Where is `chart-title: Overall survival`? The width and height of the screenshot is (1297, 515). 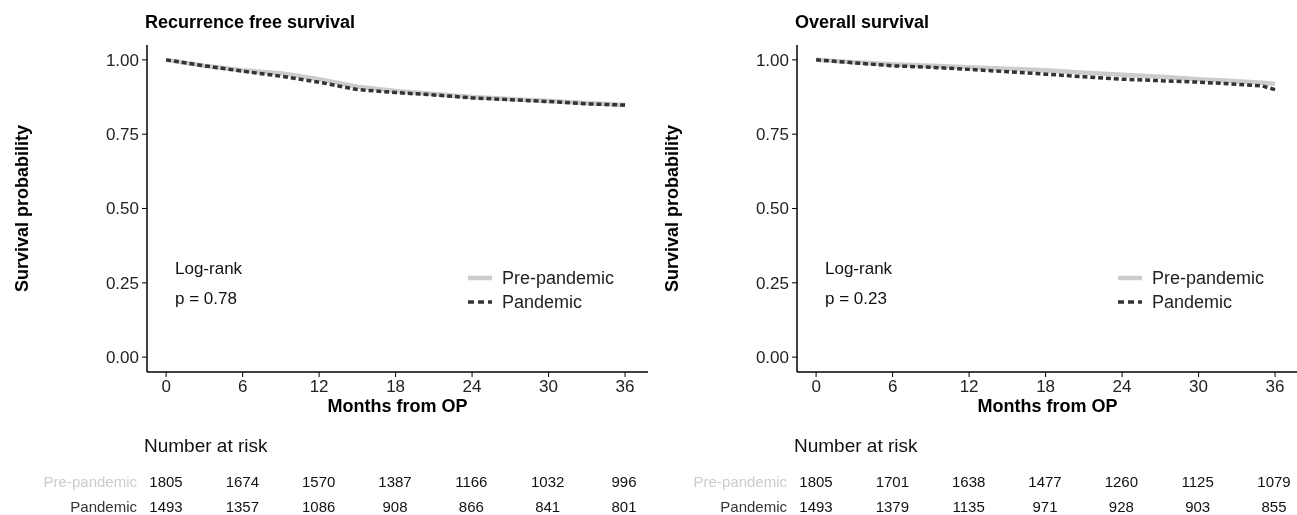 chart-title: Overall survival is located at coordinates (862, 22).